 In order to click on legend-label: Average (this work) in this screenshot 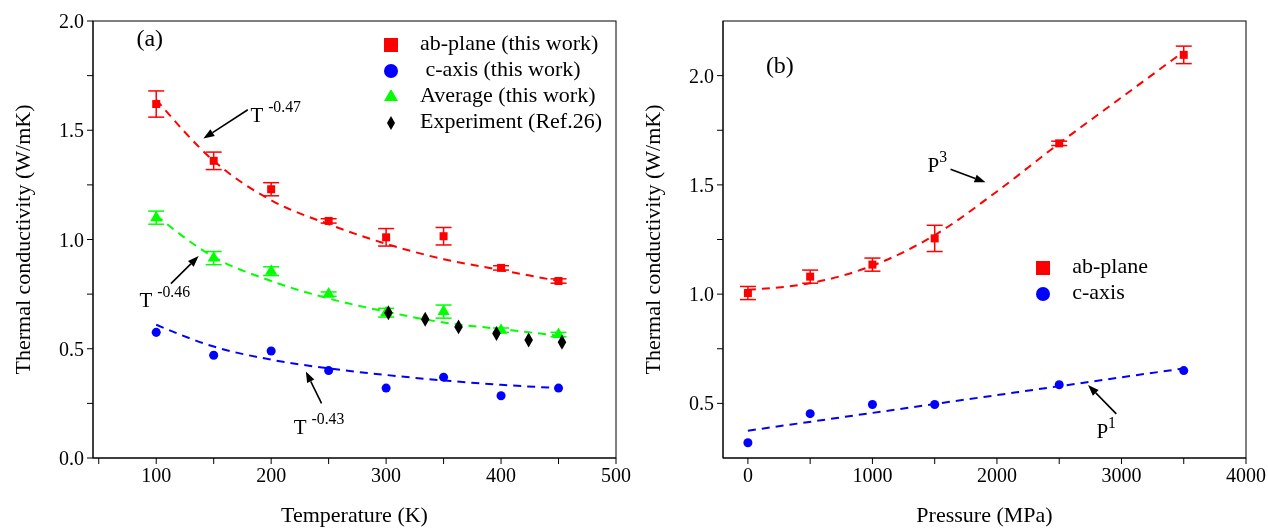, I will do `click(507, 94)`.